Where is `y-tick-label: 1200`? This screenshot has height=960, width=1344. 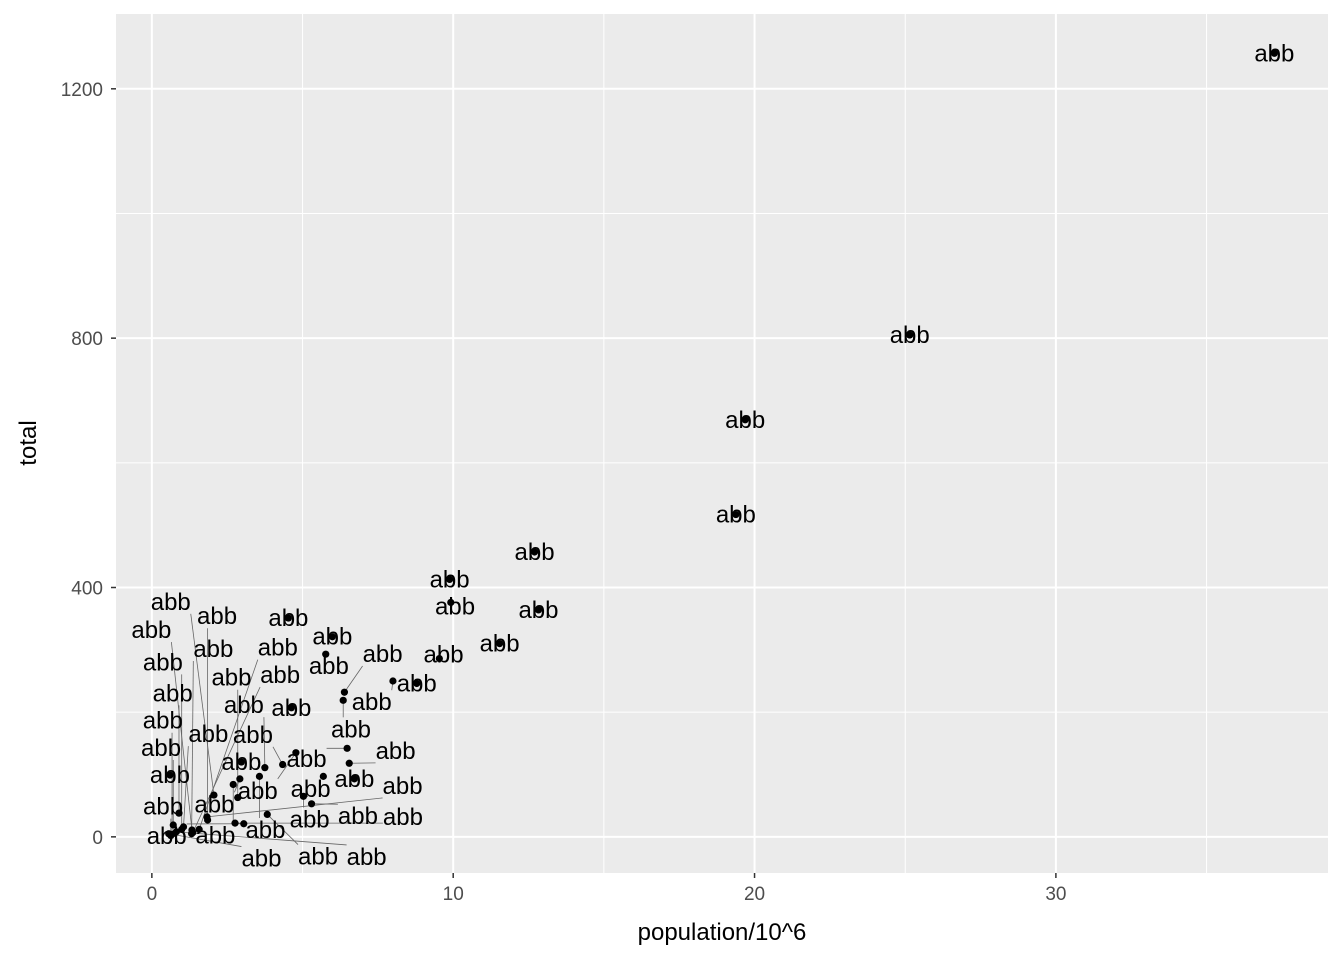
y-tick-label: 1200 is located at coordinates (82, 90).